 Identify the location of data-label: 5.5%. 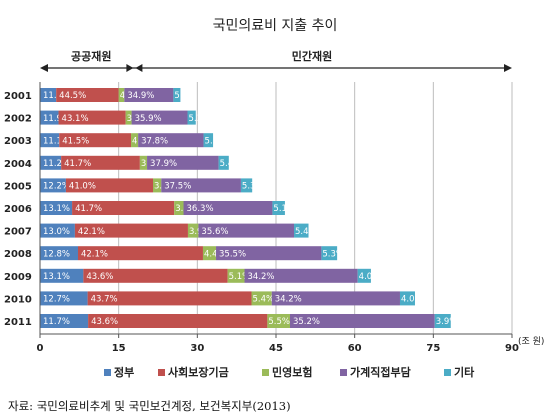
(279, 322).